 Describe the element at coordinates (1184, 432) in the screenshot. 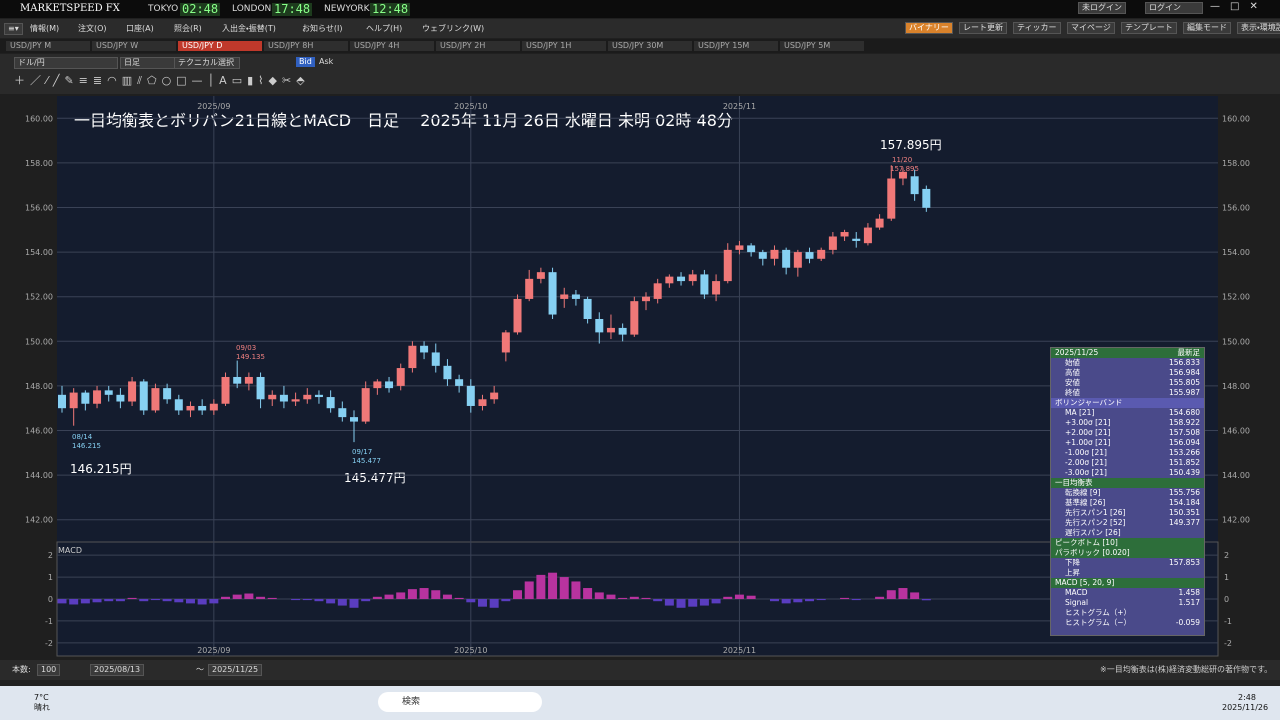

I see `panel-value: 157.508` at that location.